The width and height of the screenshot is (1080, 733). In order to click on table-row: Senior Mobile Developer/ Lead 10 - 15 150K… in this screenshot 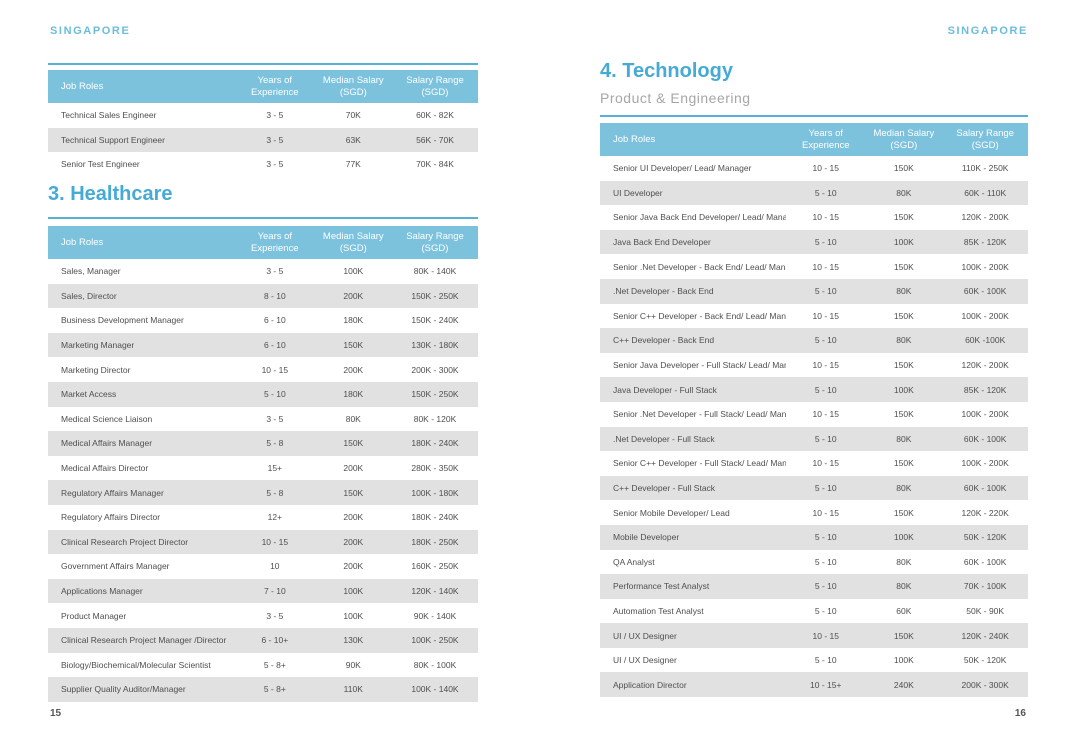, I will do `click(814, 512)`.